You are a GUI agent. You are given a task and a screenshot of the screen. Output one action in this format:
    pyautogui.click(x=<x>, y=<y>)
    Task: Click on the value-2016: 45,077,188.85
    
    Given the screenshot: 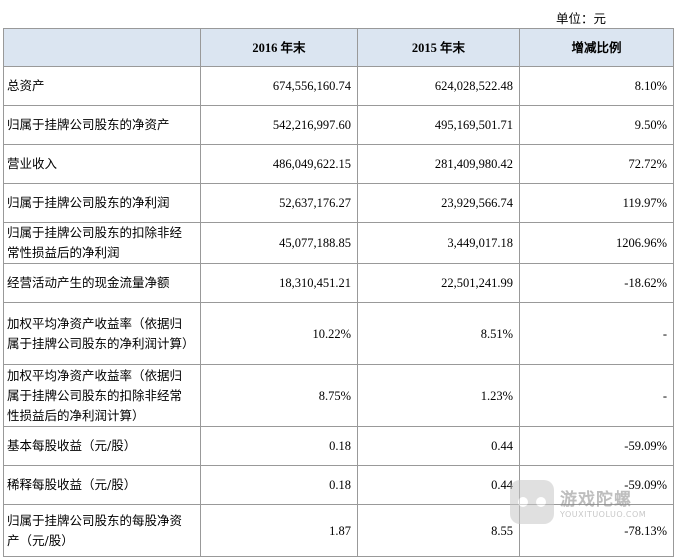 What is the action you would take?
    pyautogui.click(x=279, y=243)
    